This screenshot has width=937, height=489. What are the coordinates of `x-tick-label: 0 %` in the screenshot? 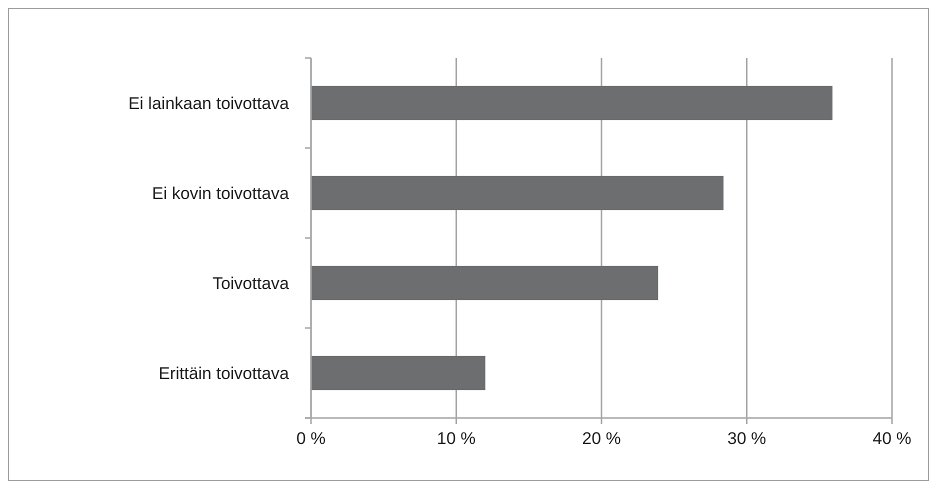 It's located at (311, 438).